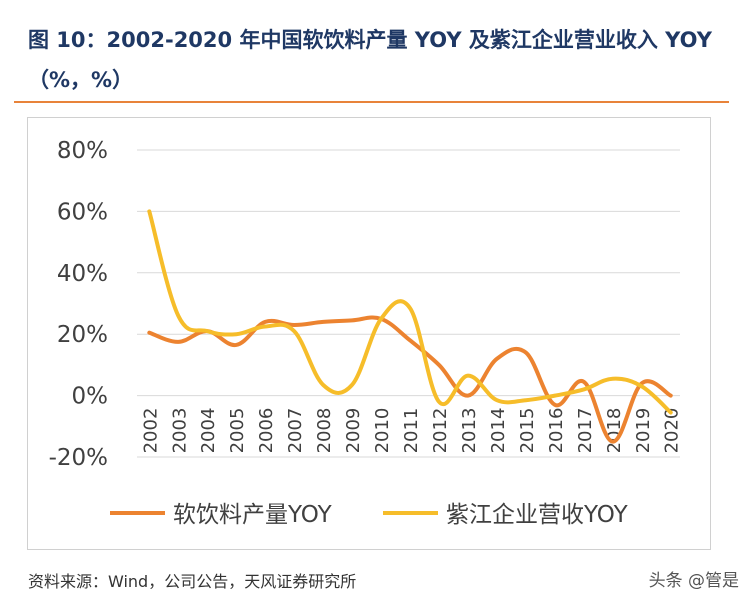 This screenshot has width=755, height=610. I want to click on x-tick-label: 2014, so click(498, 431).